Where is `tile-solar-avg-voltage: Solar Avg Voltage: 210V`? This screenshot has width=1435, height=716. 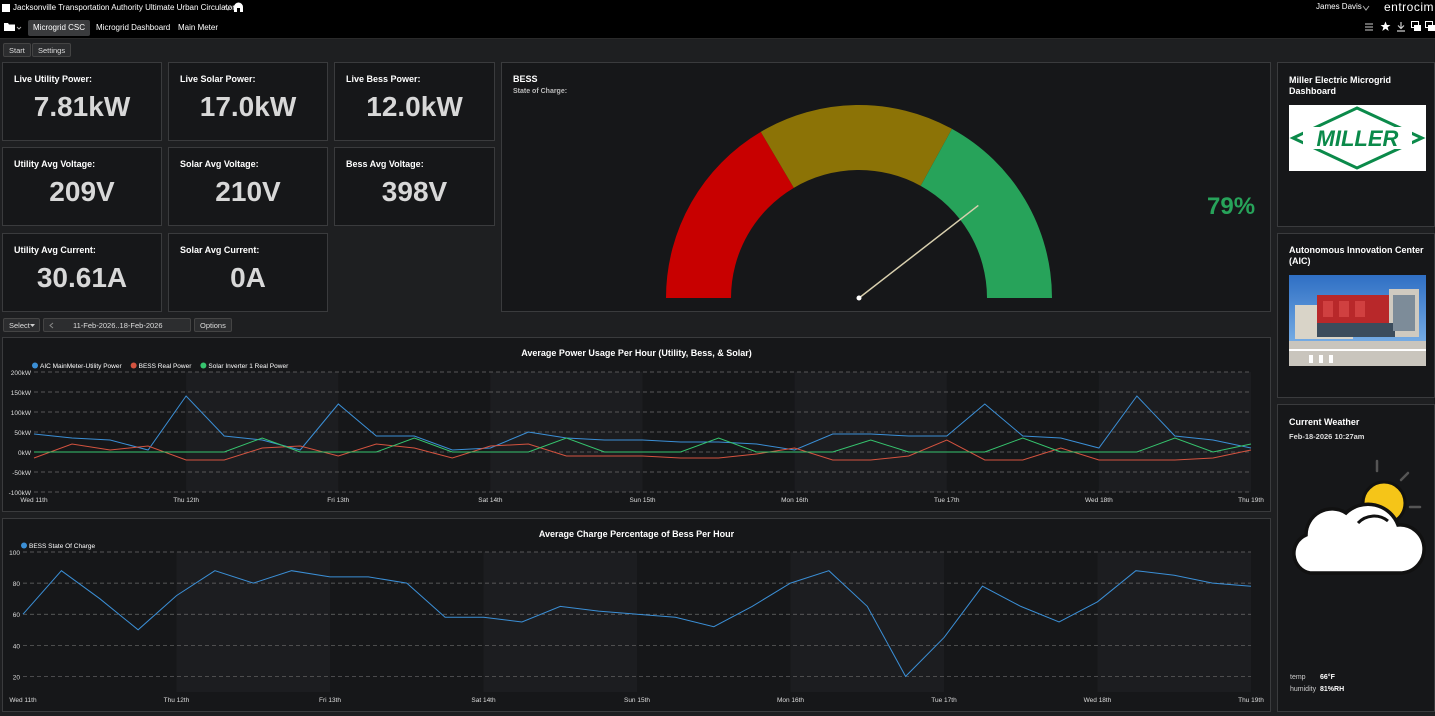
tile-solar-avg-voltage: Solar Avg Voltage: 210V is located at coordinates (248, 186).